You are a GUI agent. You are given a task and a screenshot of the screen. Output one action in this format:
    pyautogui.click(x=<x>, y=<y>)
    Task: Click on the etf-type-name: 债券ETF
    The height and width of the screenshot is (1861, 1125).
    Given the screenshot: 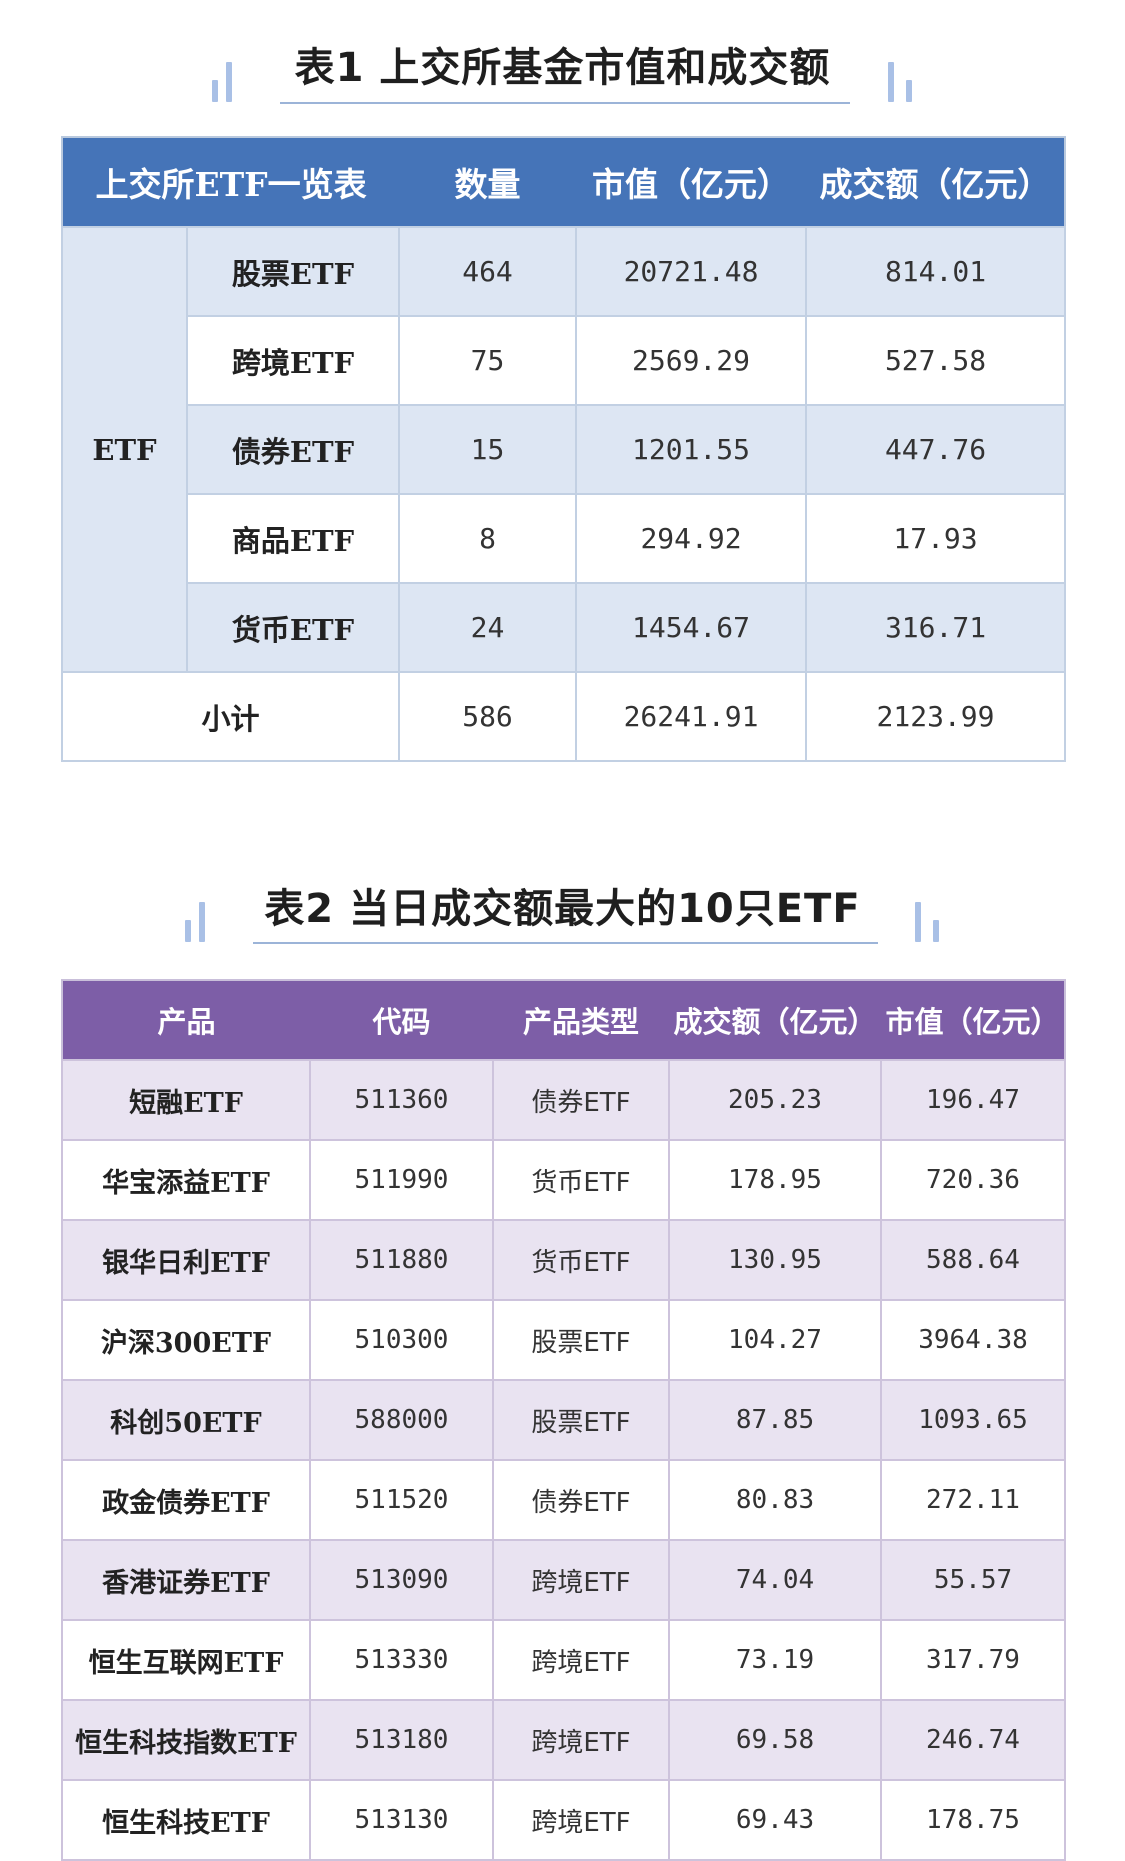 What is the action you would take?
    pyautogui.click(x=293, y=449)
    